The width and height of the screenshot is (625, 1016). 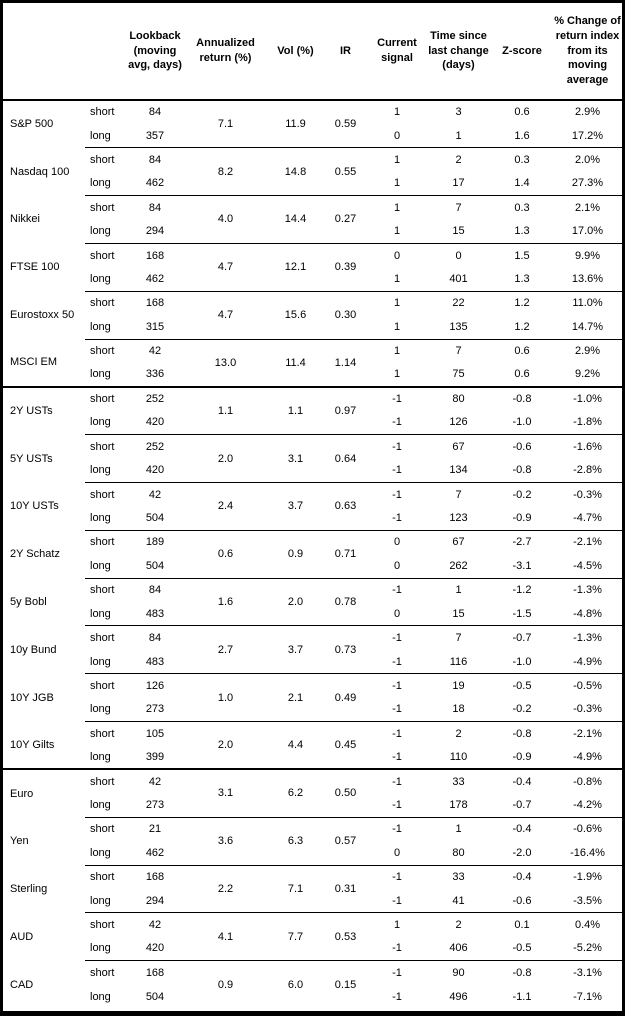 I want to click on pct-change-value: -0.3%, so click(x=587, y=494).